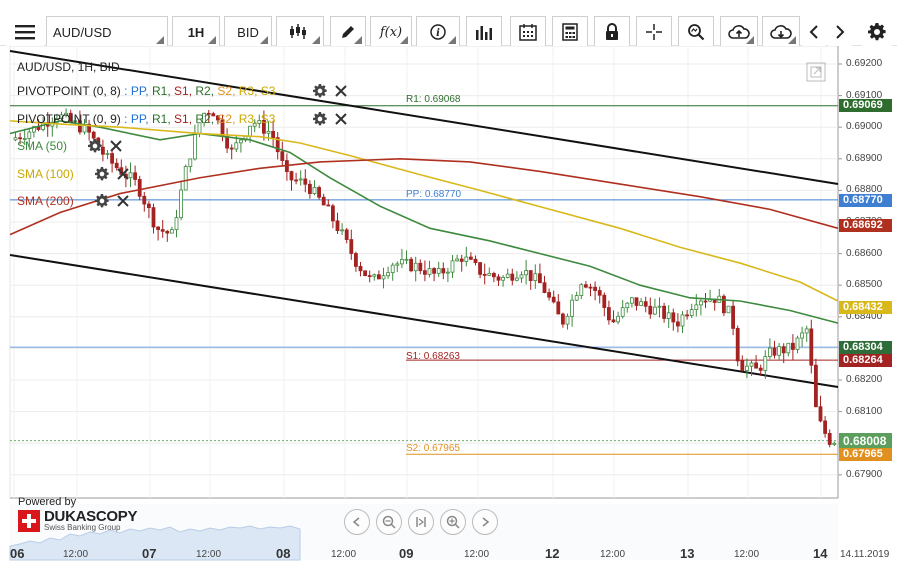 Image resolution: width=897 pixels, height=564 pixels. I want to click on info-button: i, so click(438, 32).